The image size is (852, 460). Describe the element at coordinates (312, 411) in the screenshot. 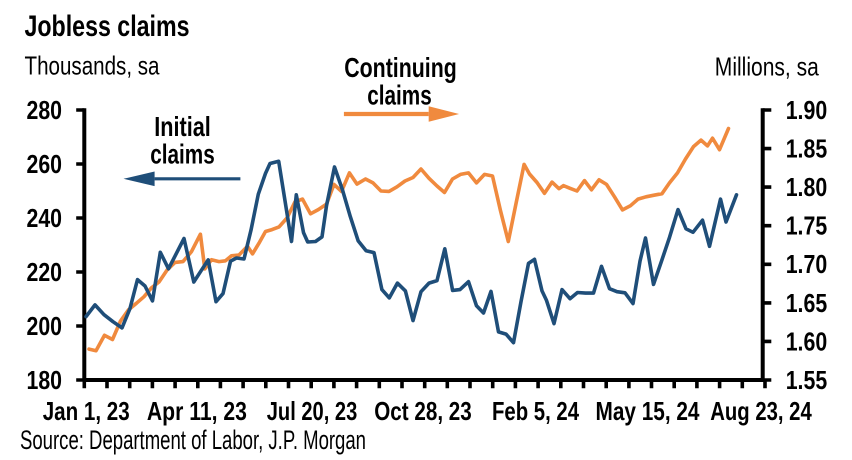

I see `svg-text: Jul 20, 23` at that location.